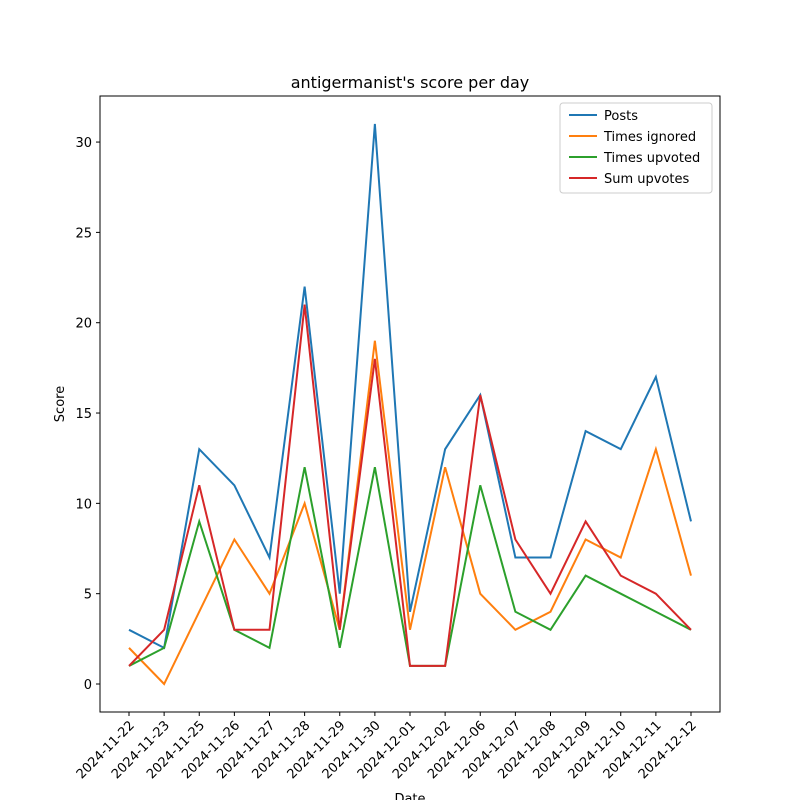 This screenshot has width=800, height=800. I want to click on y-tick-label: 30, so click(83, 143).